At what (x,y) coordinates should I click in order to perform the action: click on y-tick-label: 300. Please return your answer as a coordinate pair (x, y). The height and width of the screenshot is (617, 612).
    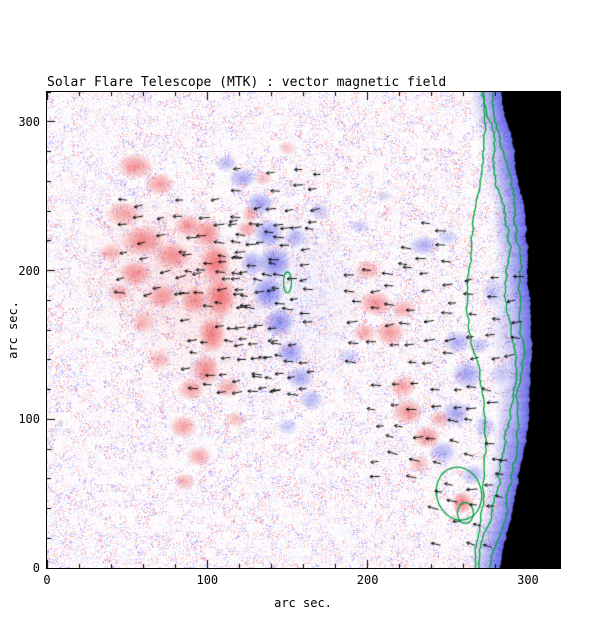
    Looking at the image, I should click on (29, 121).